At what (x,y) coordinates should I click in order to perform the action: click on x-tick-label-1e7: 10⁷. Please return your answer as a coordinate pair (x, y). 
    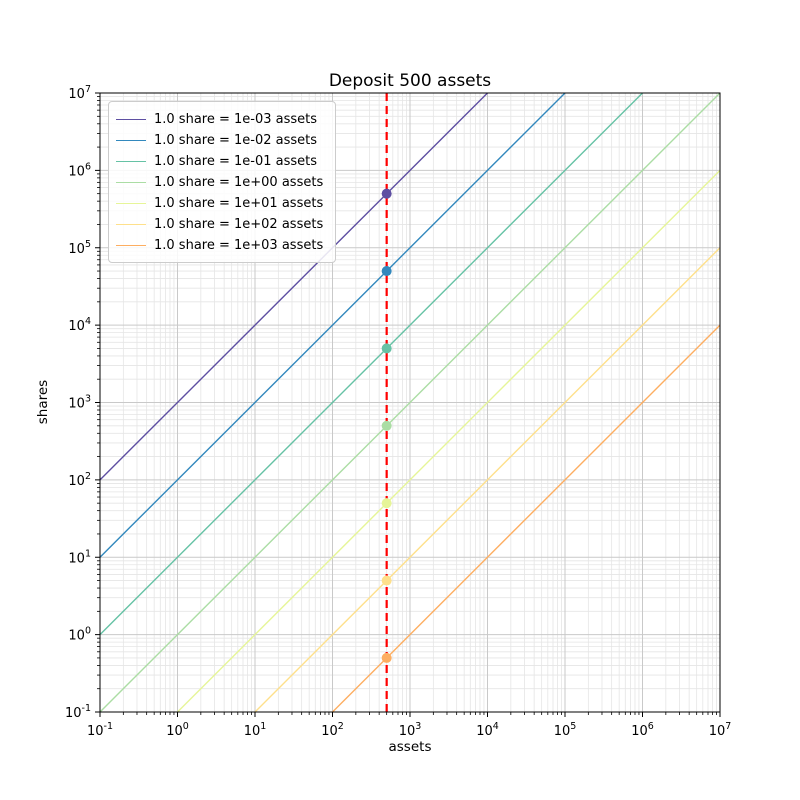
    Looking at the image, I should click on (720, 730).